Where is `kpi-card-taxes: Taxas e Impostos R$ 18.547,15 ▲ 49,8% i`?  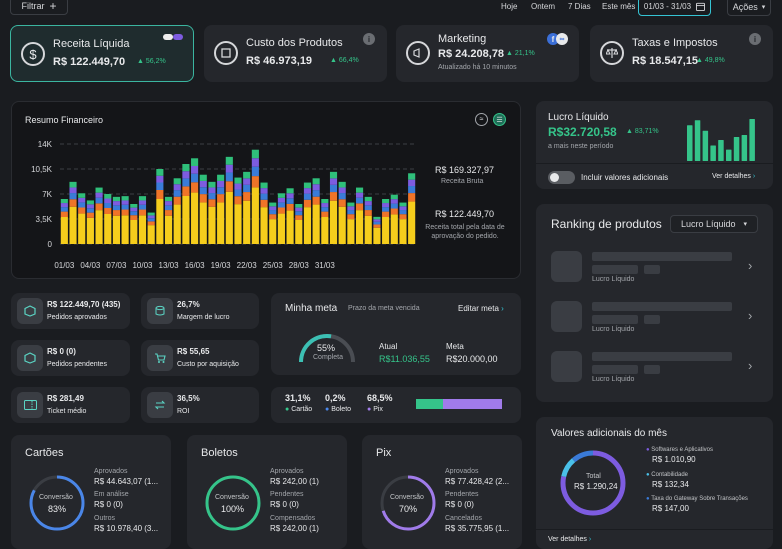 kpi-card-taxes: Taxas e Impostos R$ 18.547,15 ▲ 49,8% i is located at coordinates (681, 53).